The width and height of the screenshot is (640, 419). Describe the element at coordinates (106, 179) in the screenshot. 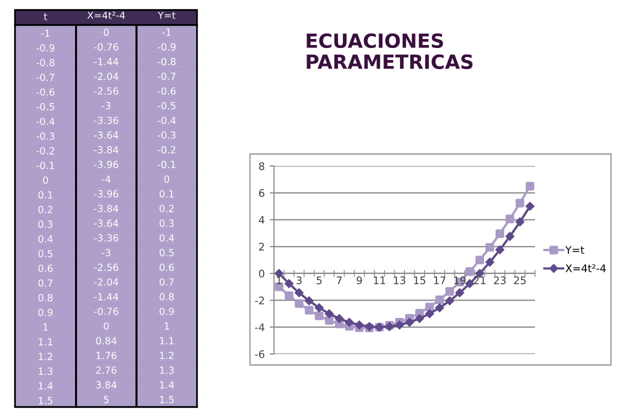

I see `data-label: -4` at that location.